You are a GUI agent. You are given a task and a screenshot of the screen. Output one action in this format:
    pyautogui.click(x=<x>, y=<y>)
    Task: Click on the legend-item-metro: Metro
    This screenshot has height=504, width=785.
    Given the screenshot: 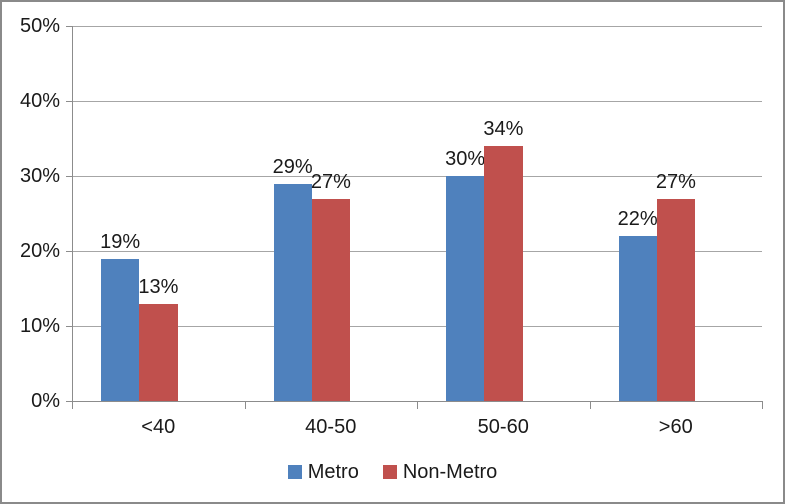 What is the action you would take?
    pyautogui.click(x=323, y=472)
    